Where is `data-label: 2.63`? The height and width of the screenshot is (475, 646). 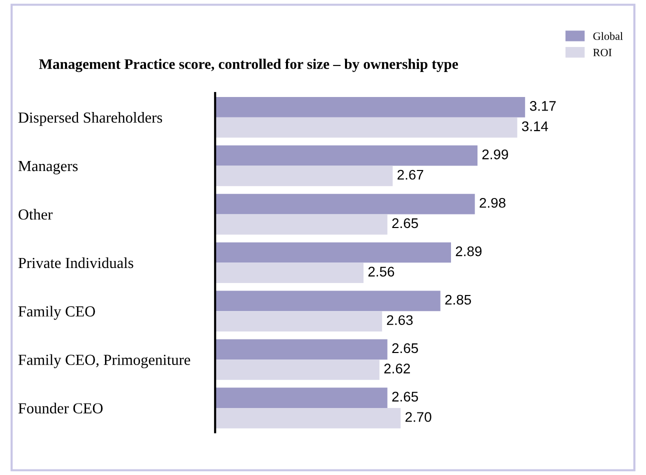 data-label: 2.63 is located at coordinates (399, 320).